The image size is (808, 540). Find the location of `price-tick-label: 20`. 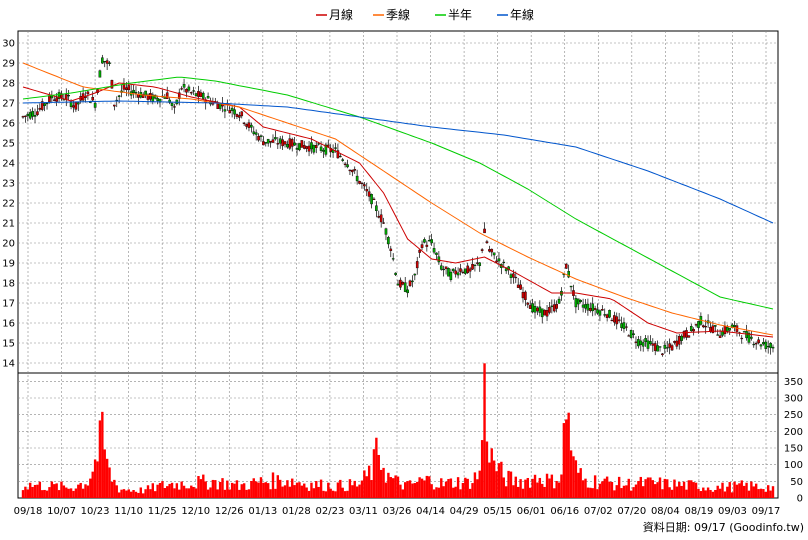

price-tick-label: 20 is located at coordinates (8, 244).